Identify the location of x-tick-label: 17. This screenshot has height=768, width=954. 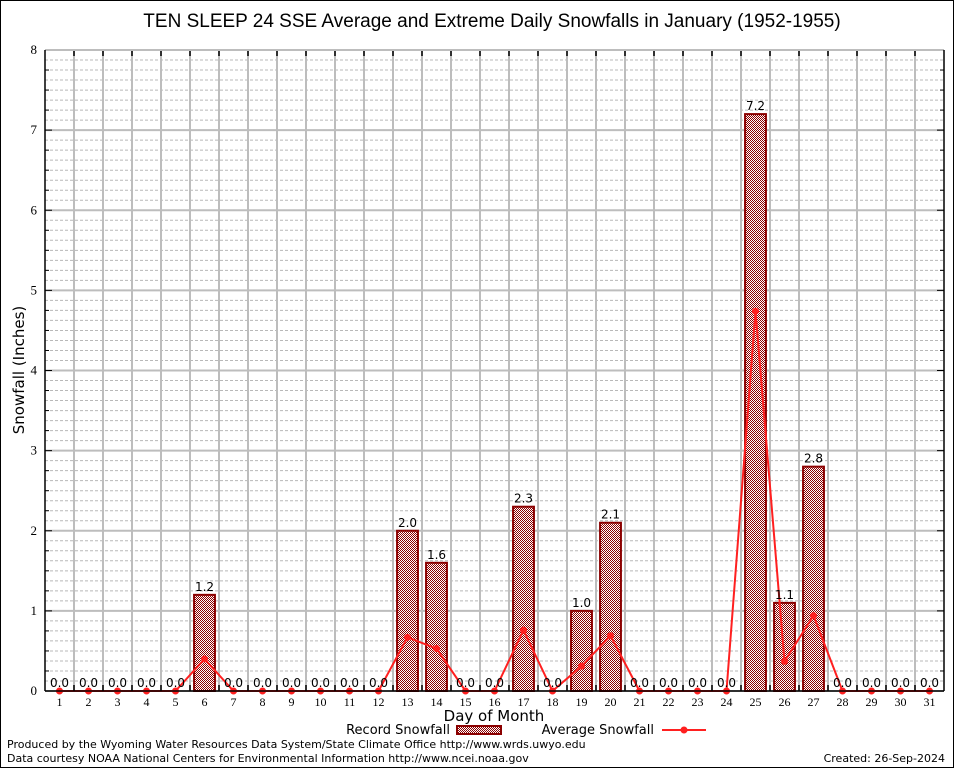
(524, 702).